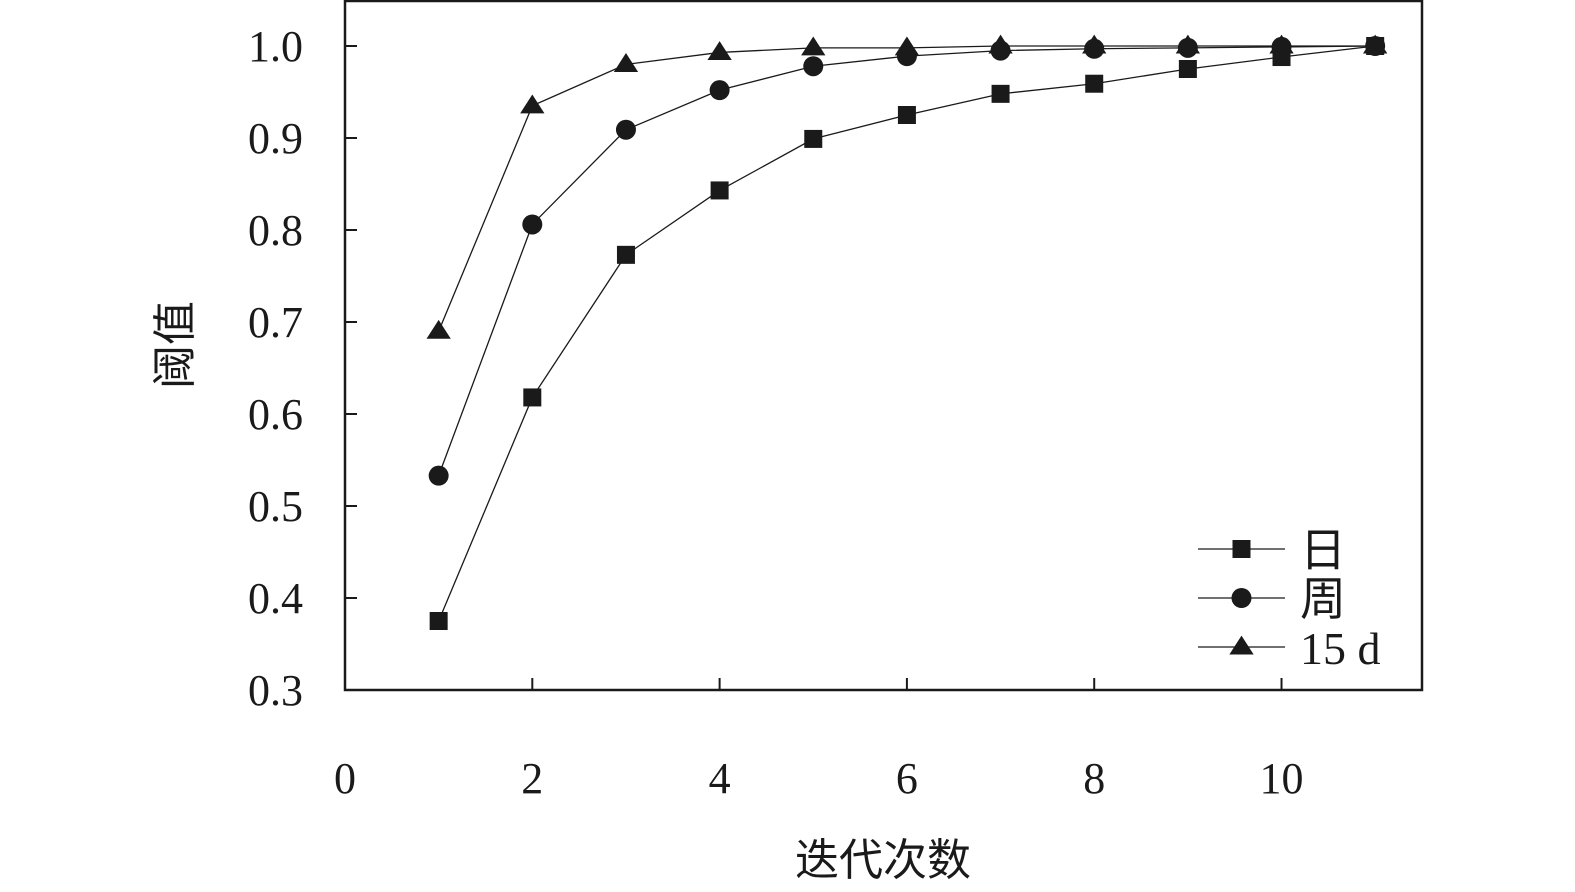 This screenshot has width=1575, height=892. What do you see at coordinates (1241, 598) in the screenshot?
I see `legend-circle-marker` at bounding box center [1241, 598].